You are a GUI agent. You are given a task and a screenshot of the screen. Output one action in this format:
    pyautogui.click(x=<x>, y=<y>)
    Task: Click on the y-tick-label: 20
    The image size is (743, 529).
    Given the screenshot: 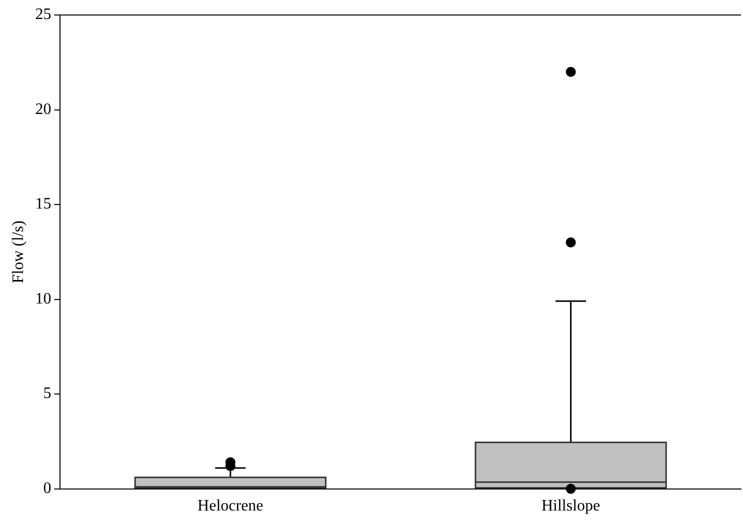 What is the action you would take?
    pyautogui.click(x=43, y=109)
    